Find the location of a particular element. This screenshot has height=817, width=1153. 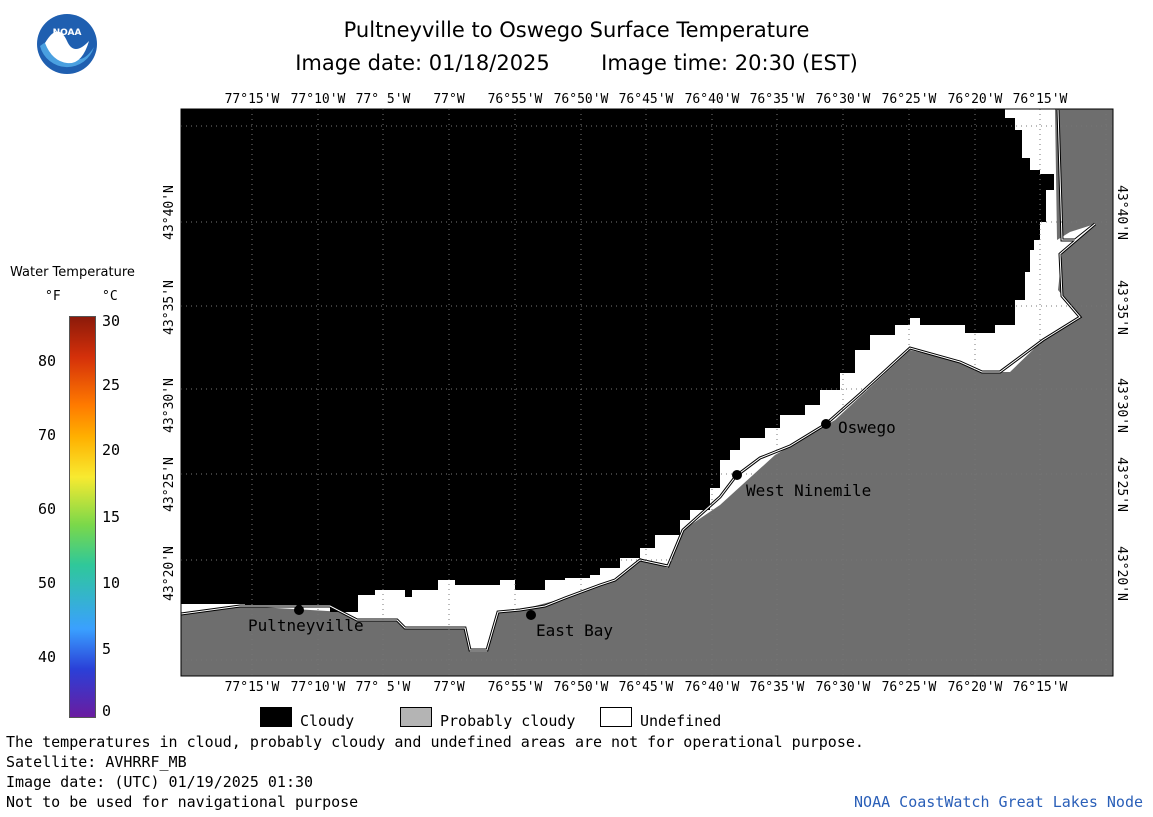

oswego-marker is located at coordinates (826, 424).